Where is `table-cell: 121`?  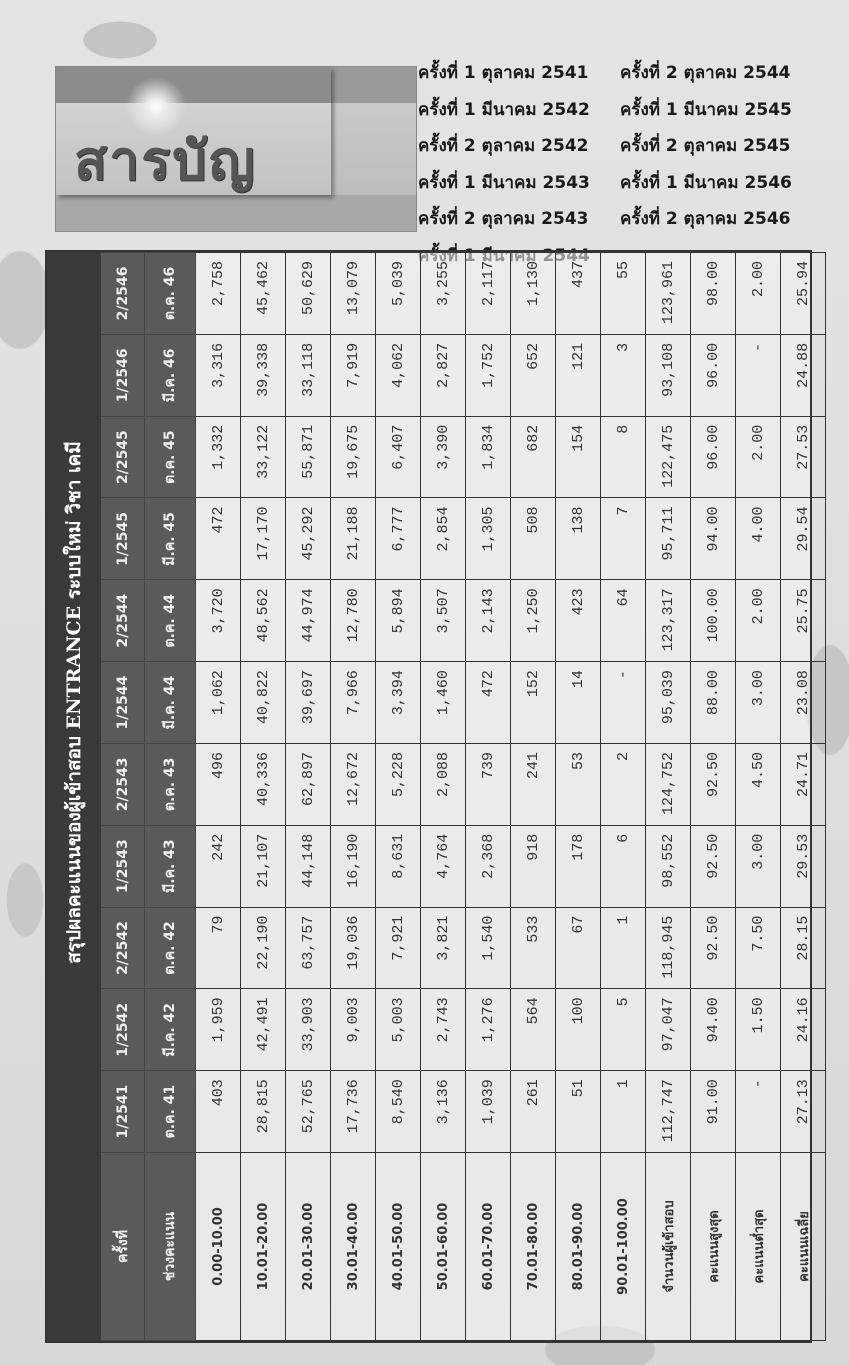
table-cell: 121 is located at coordinates (578, 375).